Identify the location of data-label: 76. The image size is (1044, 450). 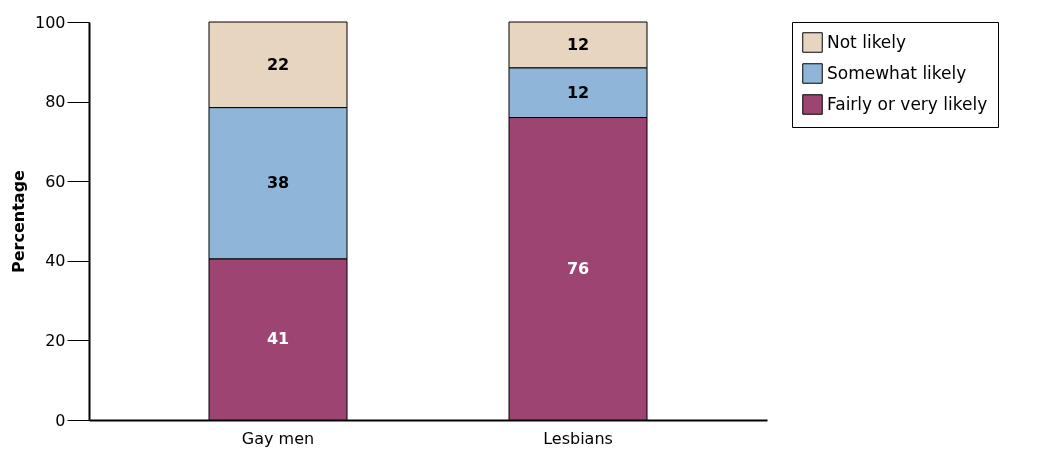
(578, 268).